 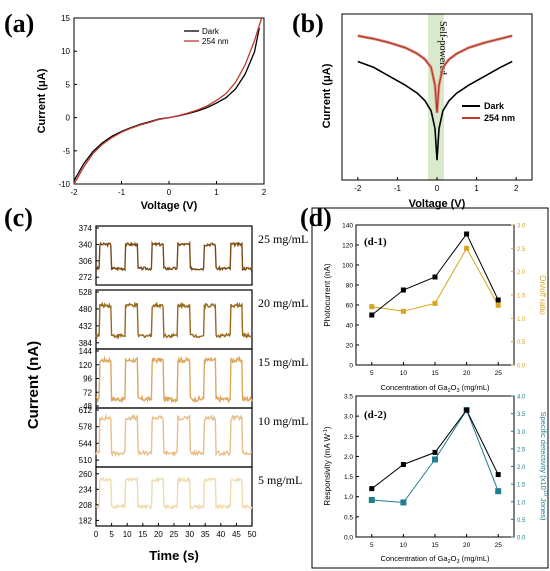 I want to click on panel-d2-left-ticks: 0.0 0.5 1.0 1.5 2.0 2.5 3.0 3.5, so click(x=351, y=468).